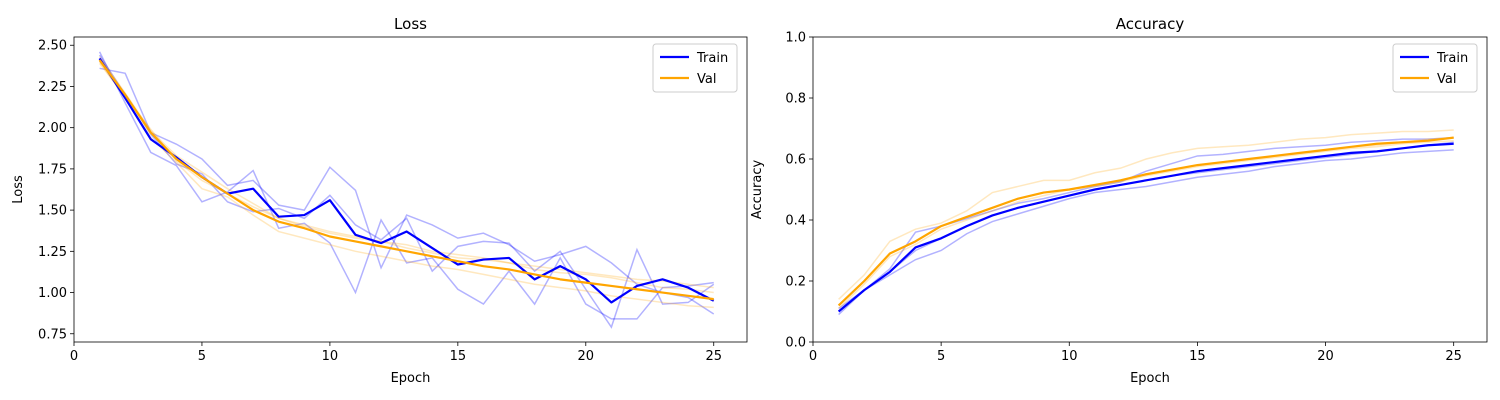  What do you see at coordinates (1435, 68) in the screenshot?
I see `accuracy-legend: Train Val` at bounding box center [1435, 68].